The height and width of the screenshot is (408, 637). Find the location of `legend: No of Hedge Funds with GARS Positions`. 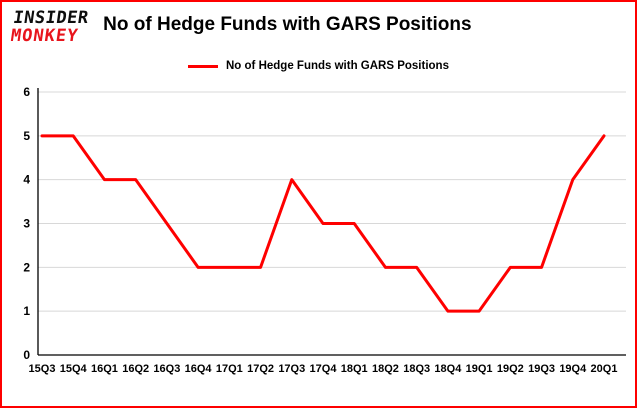

legend: No of Hedge Funds with GARS Positions is located at coordinates (318, 66).